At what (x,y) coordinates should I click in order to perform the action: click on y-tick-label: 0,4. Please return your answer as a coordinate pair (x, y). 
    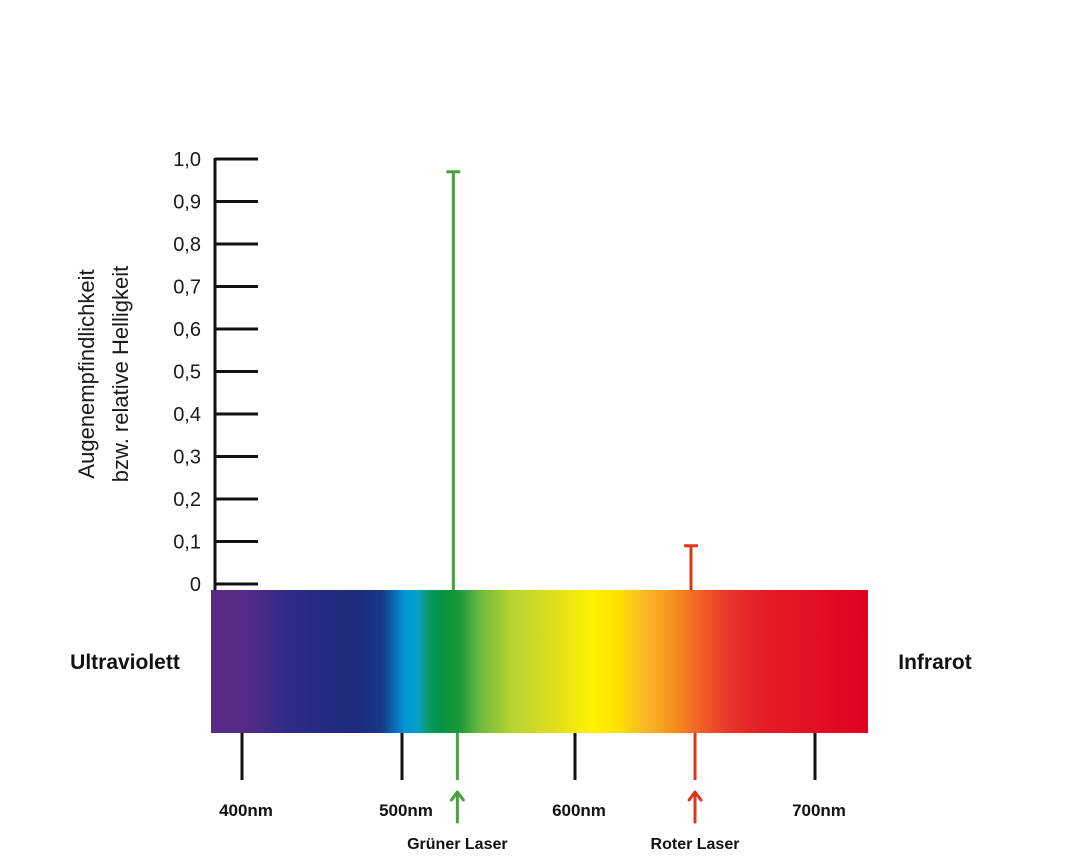
    Looking at the image, I should click on (187, 415).